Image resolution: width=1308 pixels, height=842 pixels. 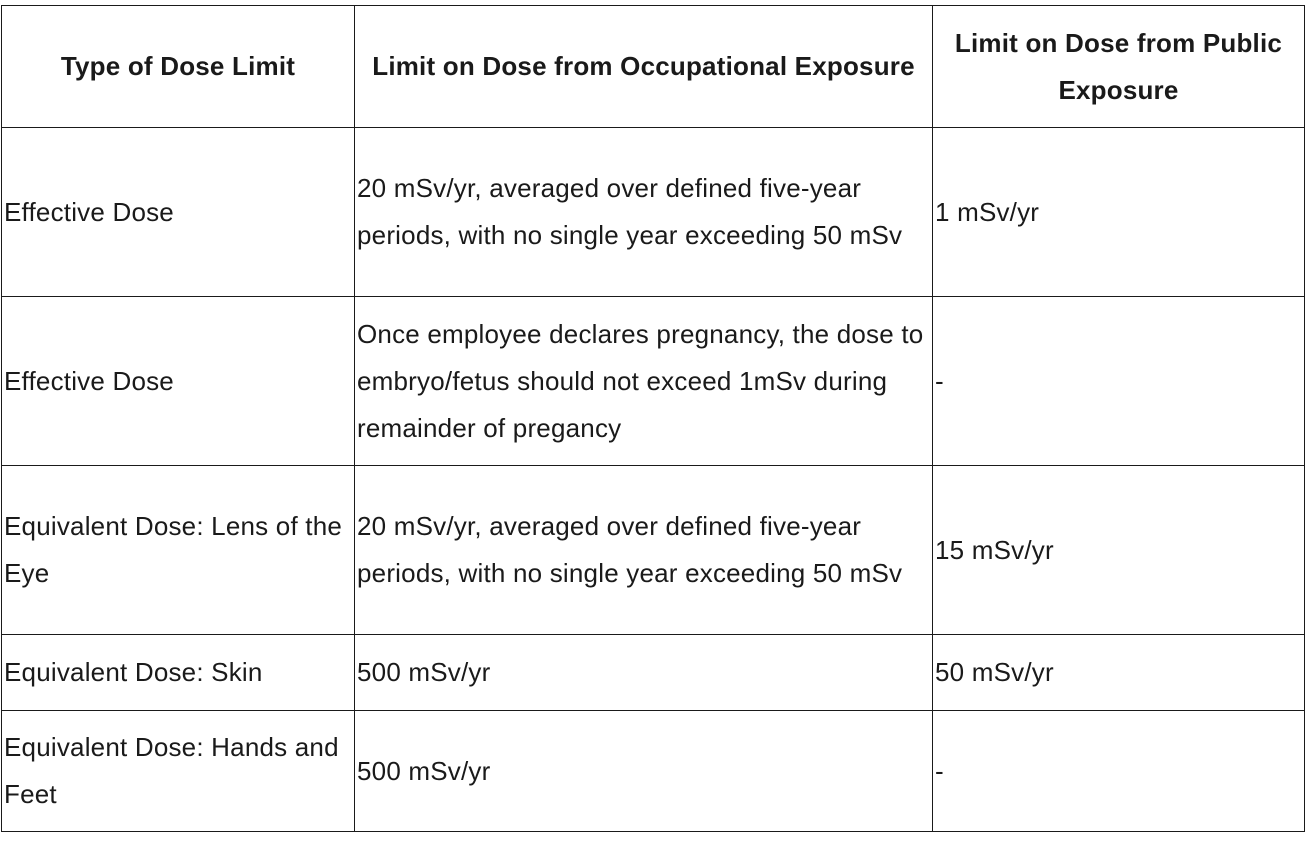 What do you see at coordinates (178, 771) in the screenshot?
I see `cell-dose-type: Equivalent Dose: Hands and Feet` at bounding box center [178, 771].